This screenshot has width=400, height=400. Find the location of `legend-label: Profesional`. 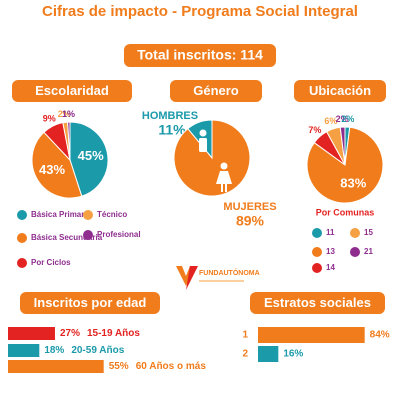

legend-label: Profesional is located at coordinates (119, 234).